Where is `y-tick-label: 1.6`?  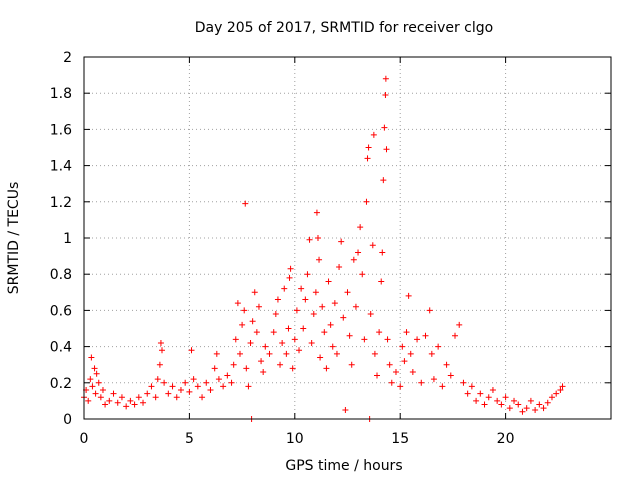
y-tick-label: 1.6 is located at coordinates (61, 130).